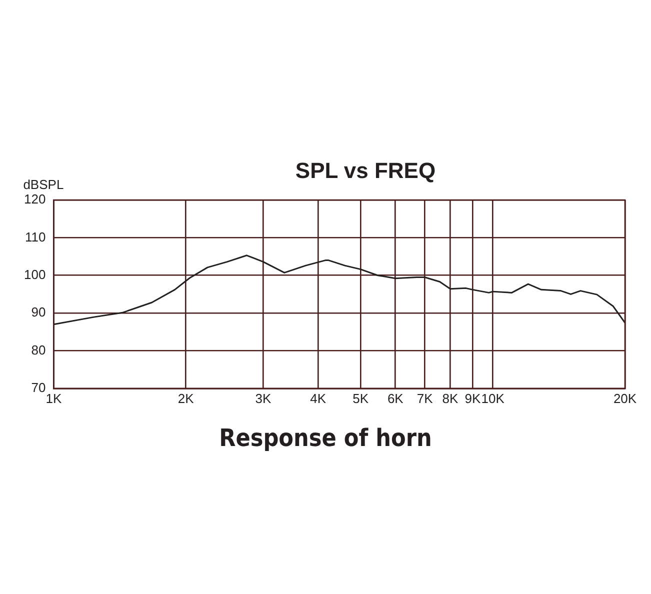 The width and height of the screenshot is (651, 594). Describe the element at coordinates (365, 170) in the screenshot. I see `chart-title: SPL vs FREQ` at that location.